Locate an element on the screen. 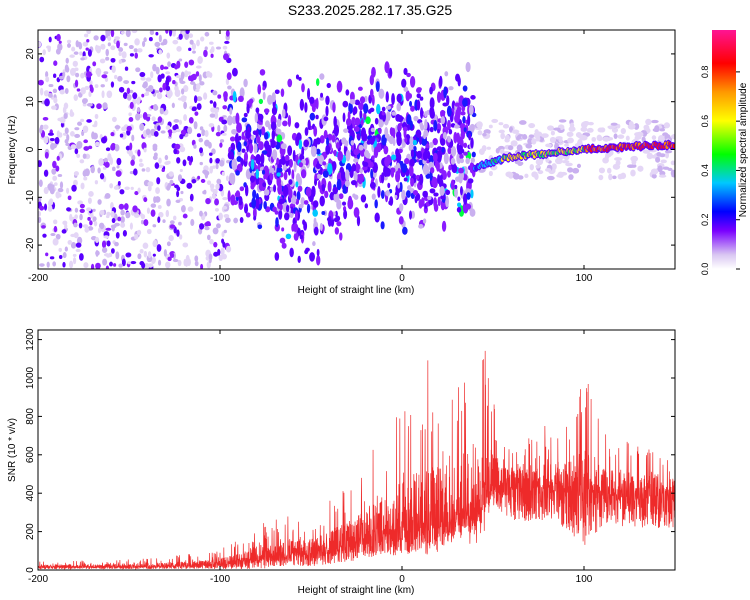 The height and width of the screenshot is (600, 750). y-tick-label: 10 is located at coordinates (30, 102).